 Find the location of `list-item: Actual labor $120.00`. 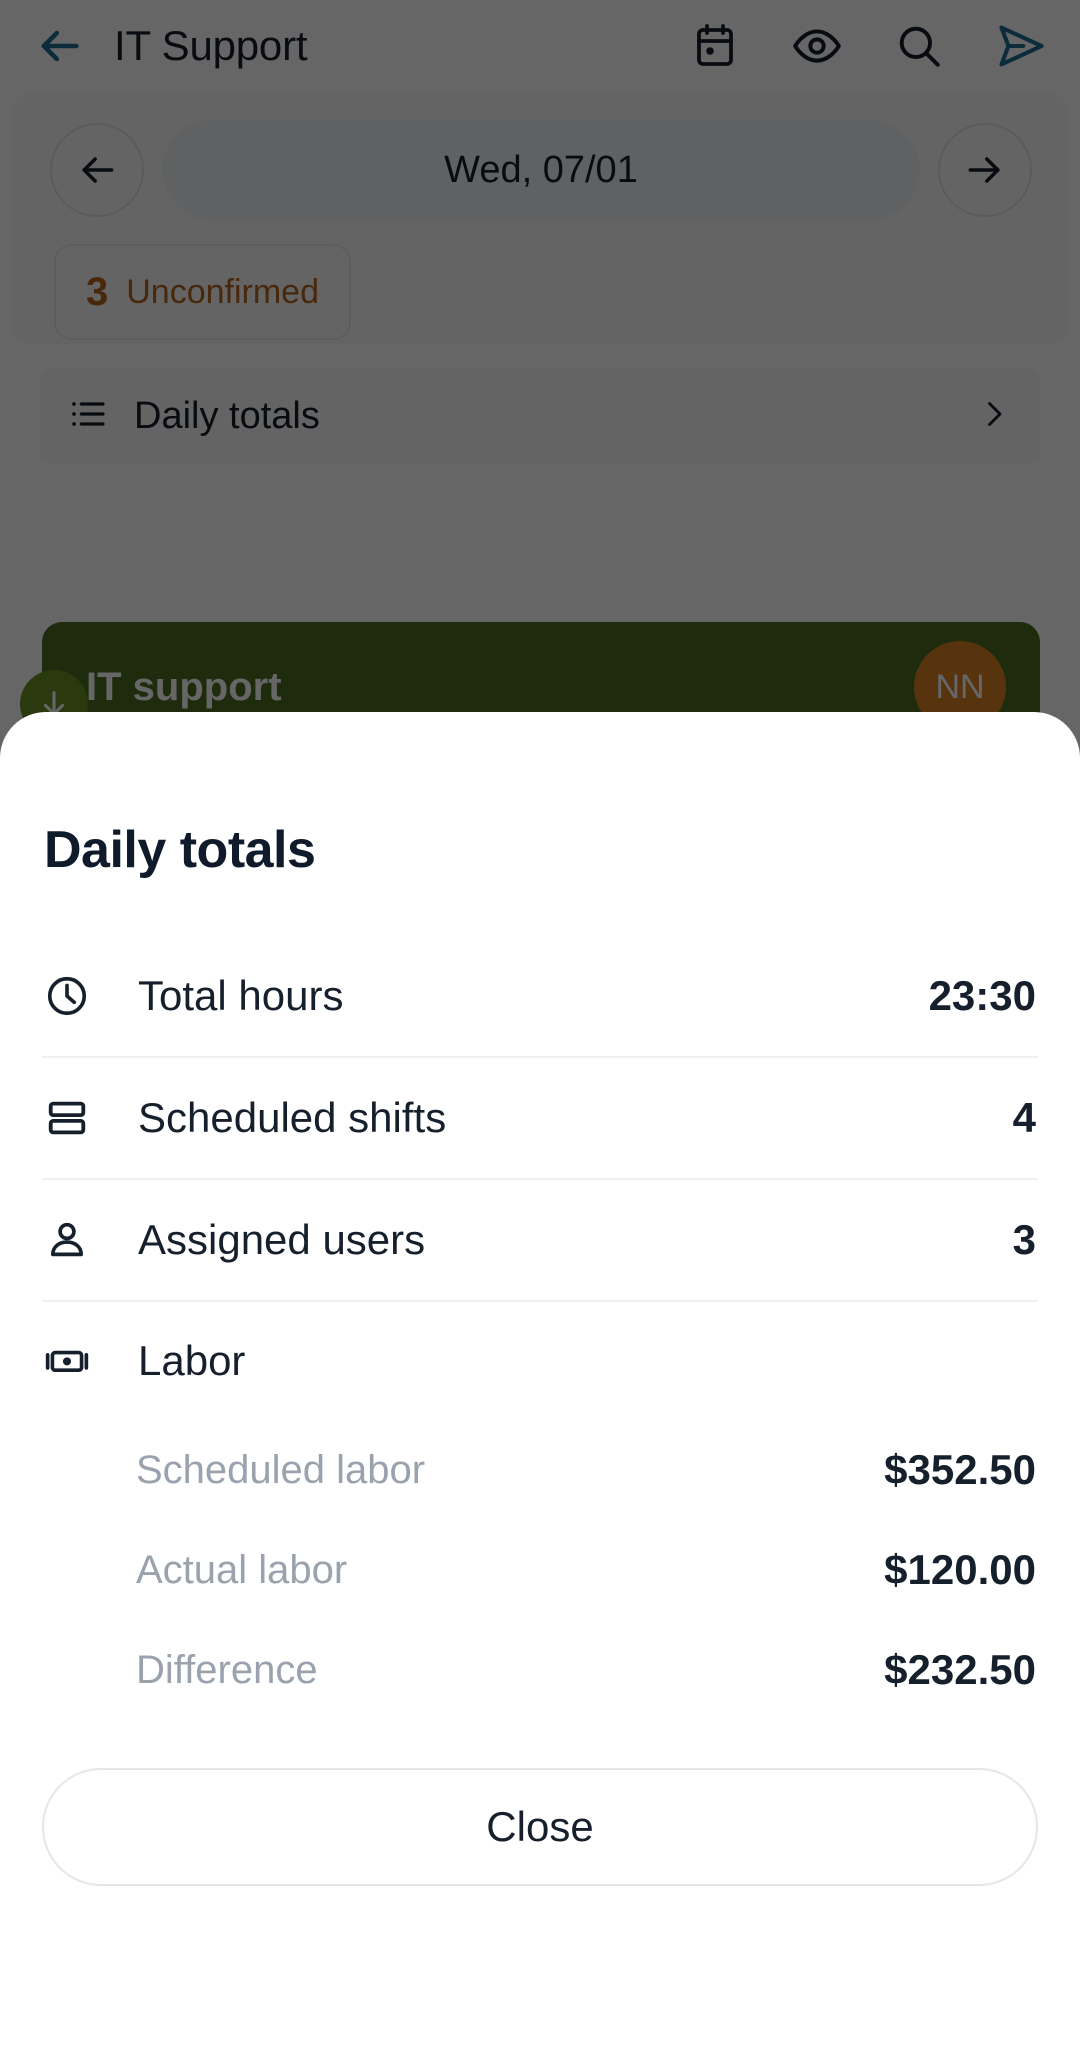

list-item: Actual labor $120.00 is located at coordinates (540, 1570).